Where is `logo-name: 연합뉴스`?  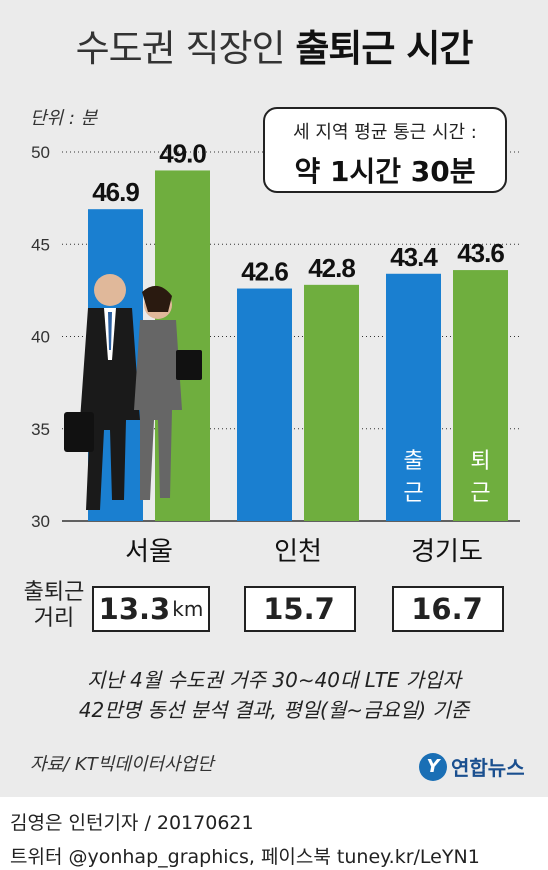 logo-name: 연합뉴스 is located at coordinates (488, 768).